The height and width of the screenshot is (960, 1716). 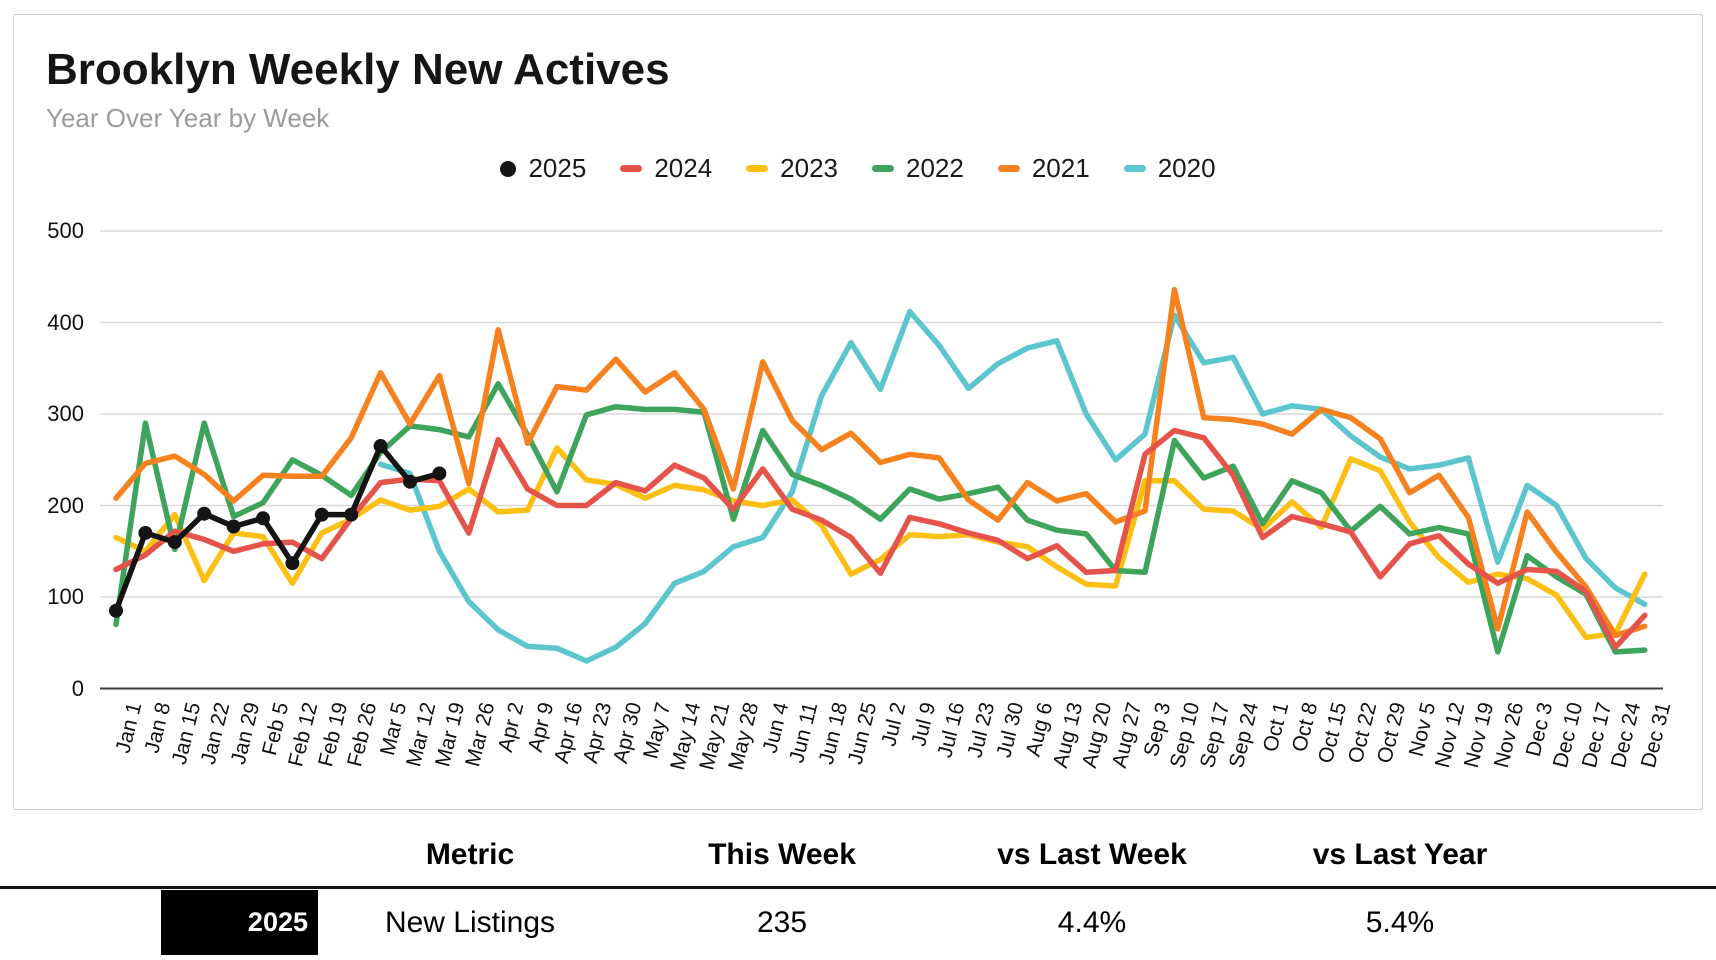 What do you see at coordinates (1400, 854) in the screenshot?
I see `col-header-vs-last-year: vs Last Year` at bounding box center [1400, 854].